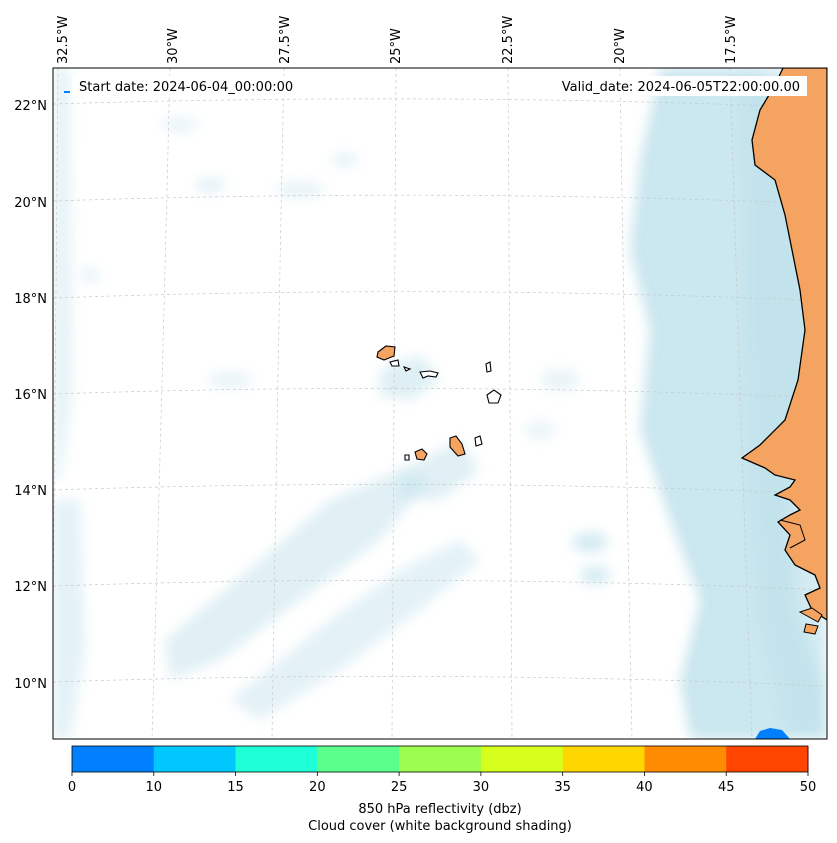 This screenshot has height=843, width=837. Describe the element at coordinates (488, 367) in the screenshot. I see `island-sal` at that location.